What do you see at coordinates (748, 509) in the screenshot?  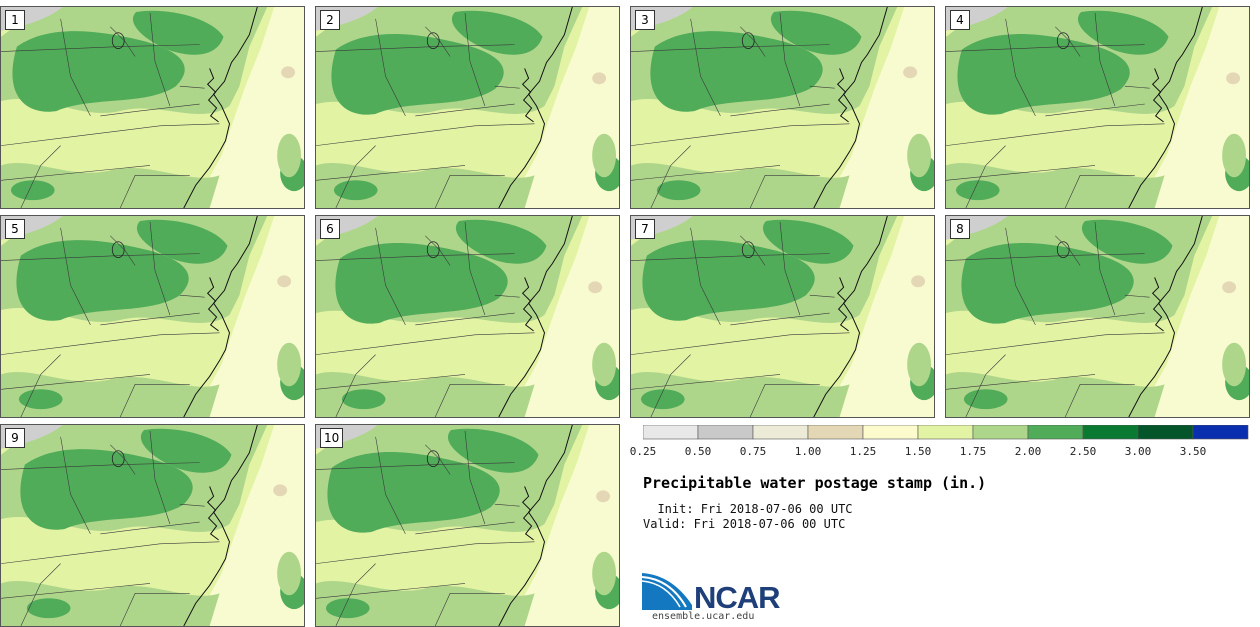 I see `init-time: Init: Fri 2018-07-06 00 UTC` at bounding box center [748, 509].